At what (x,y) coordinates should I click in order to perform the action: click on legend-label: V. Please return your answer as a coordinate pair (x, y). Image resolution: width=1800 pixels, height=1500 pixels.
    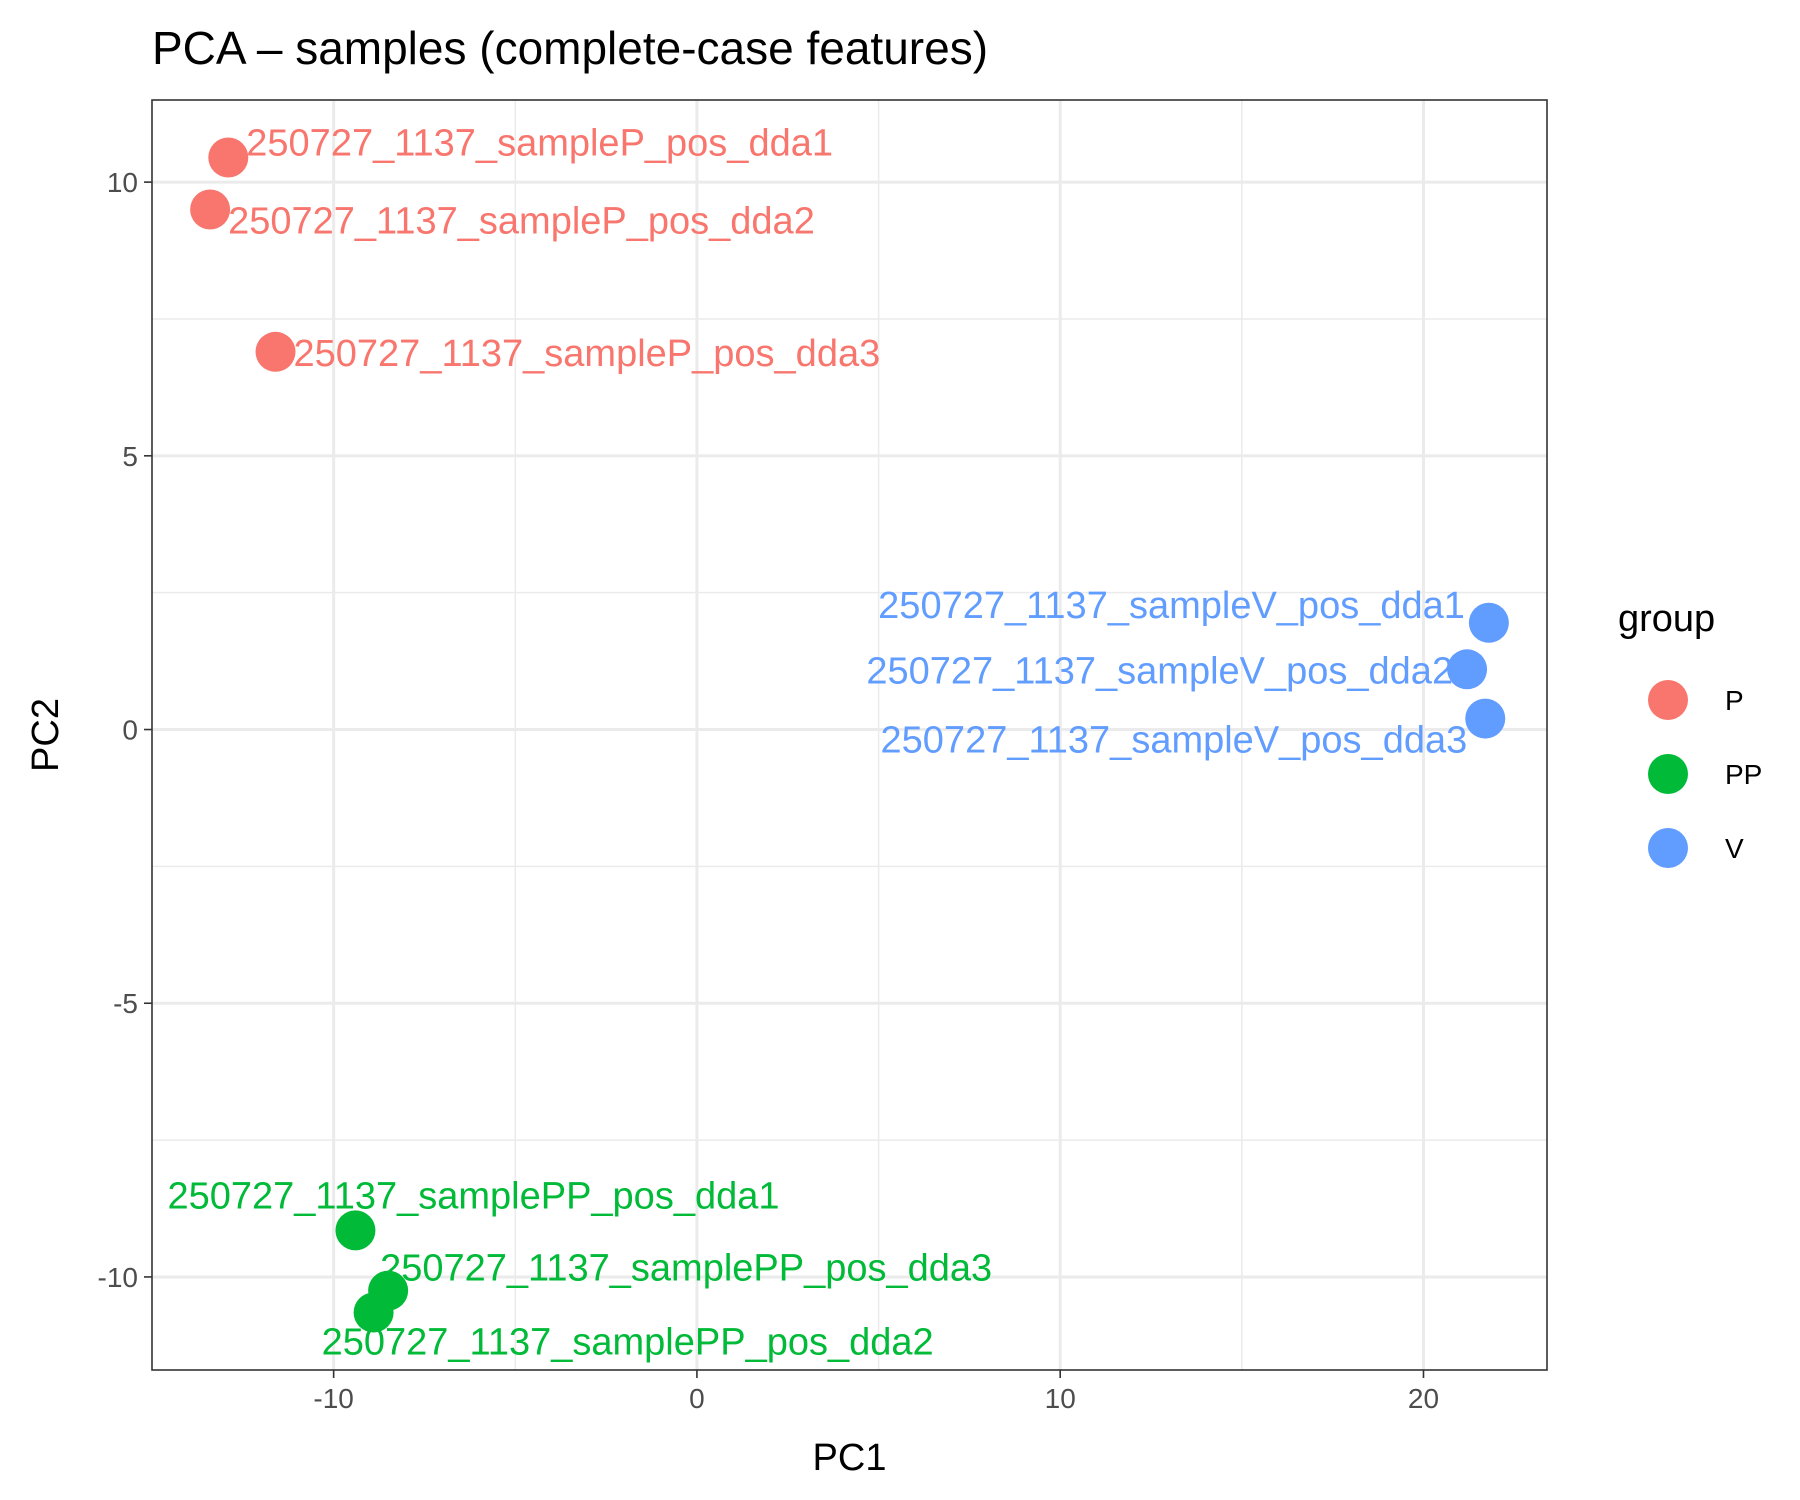
    Looking at the image, I should click on (1734, 848).